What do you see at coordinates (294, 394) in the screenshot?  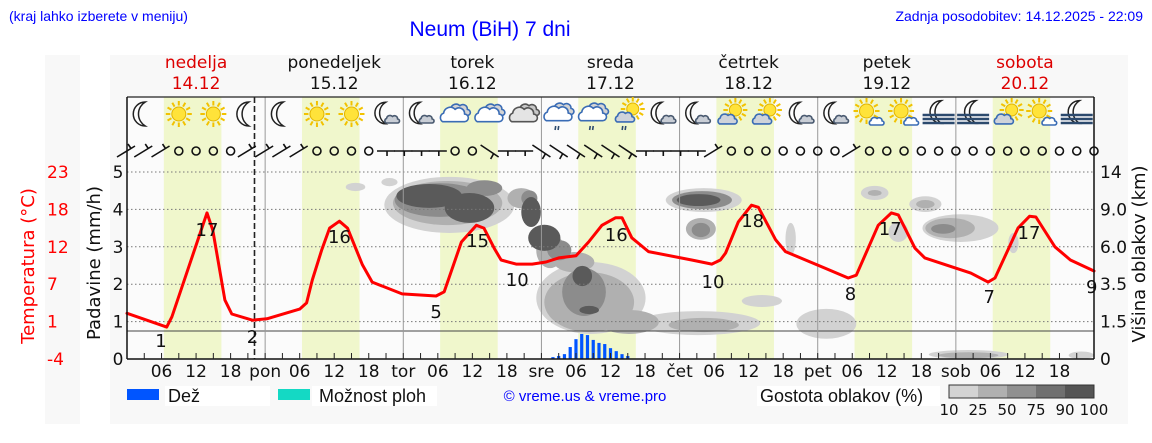 I see `showers-legend-swatch` at bounding box center [294, 394].